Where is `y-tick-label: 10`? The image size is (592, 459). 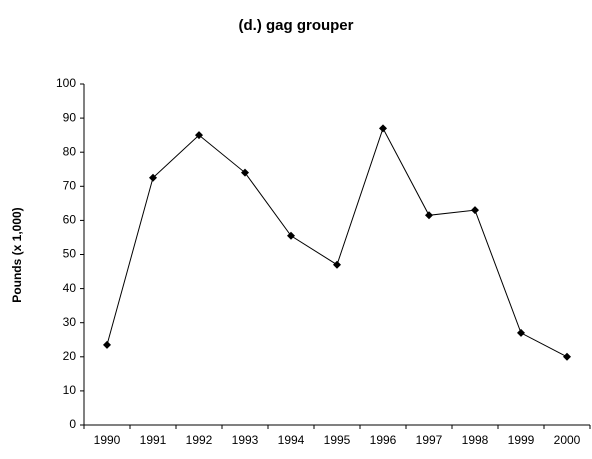
y-tick-label: 10 is located at coordinates (70, 390).